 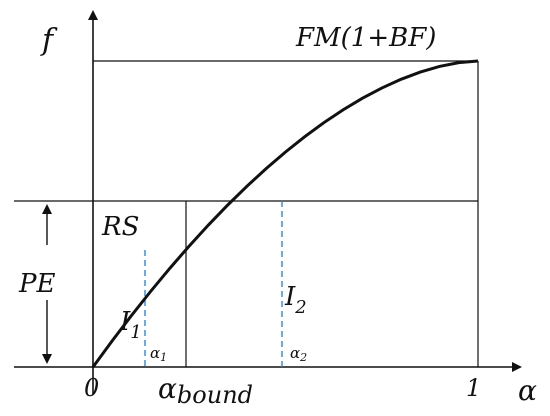 What do you see at coordinates (298, 354) in the screenshot?
I see `alpha2-label: α2` at bounding box center [298, 354].